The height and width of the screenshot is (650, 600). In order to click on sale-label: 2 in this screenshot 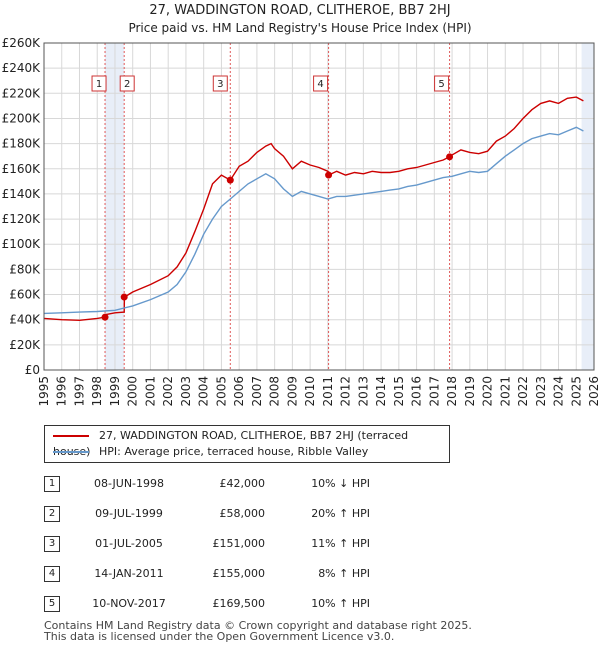, I will do `click(127, 84)`.